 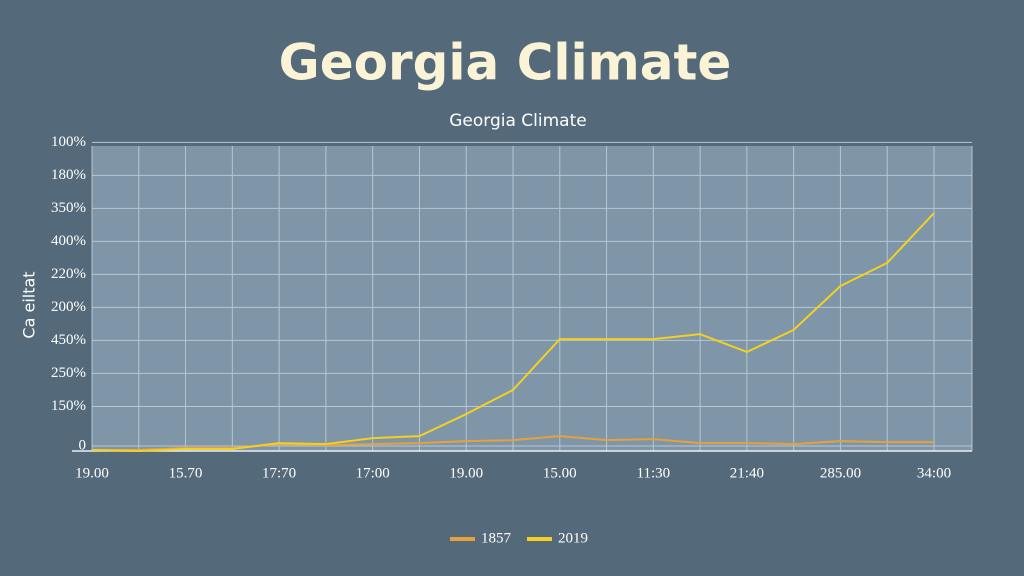 What do you see at coordinates (68, 373) in the screenshot?
I see `y-tick-label: 250%` at bounding box center [68, 373].